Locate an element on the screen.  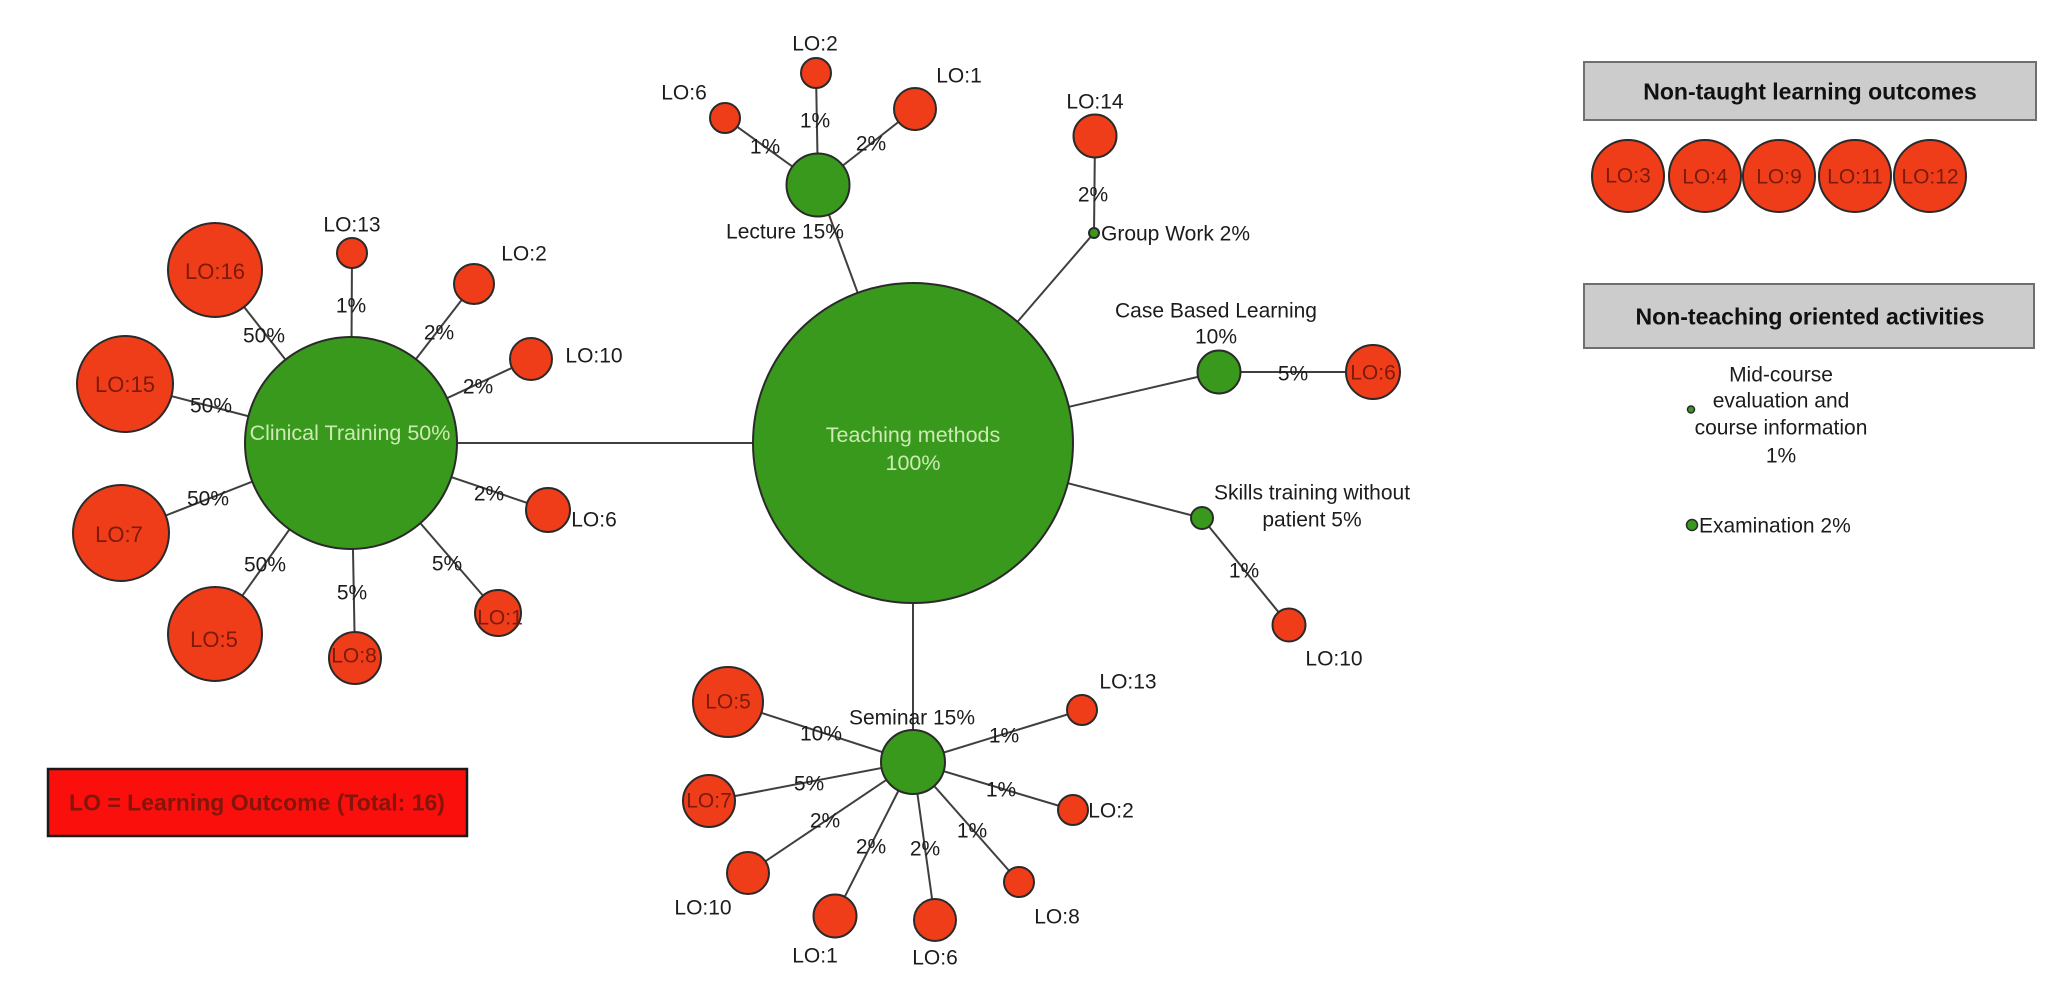
svg-text: Seminar 15% is located at coordinates (912, 718).